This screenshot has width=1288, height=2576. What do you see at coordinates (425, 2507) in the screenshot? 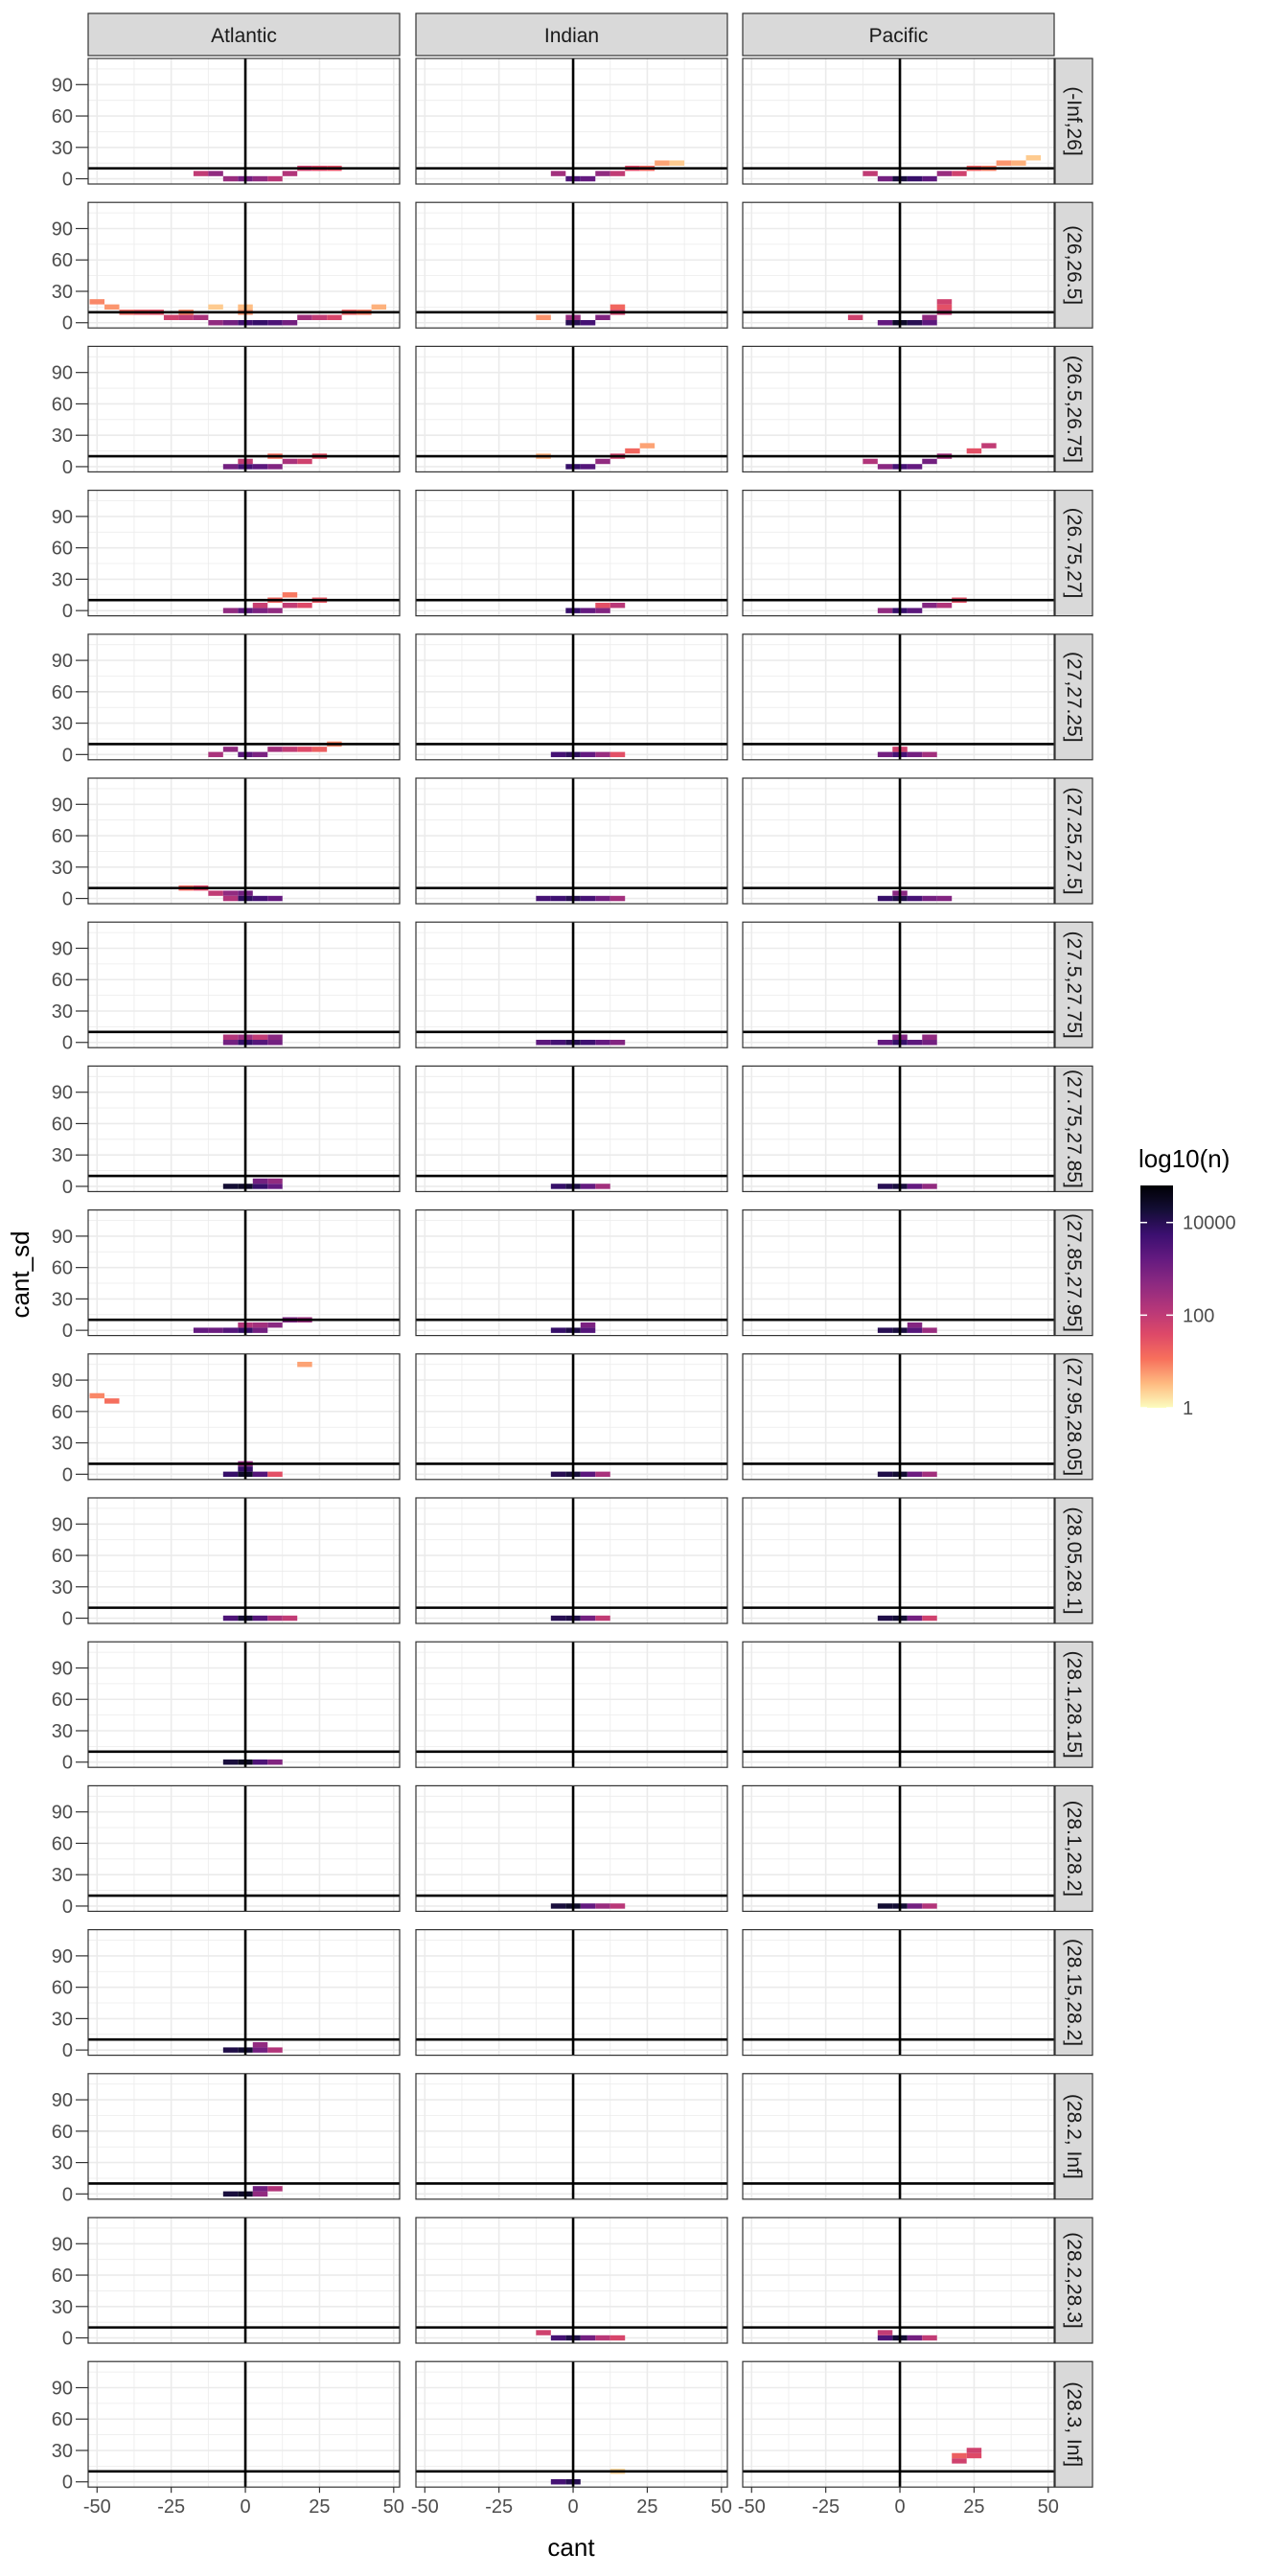
I see `x-tick-label: -50` at bounding box center [425, 2507].